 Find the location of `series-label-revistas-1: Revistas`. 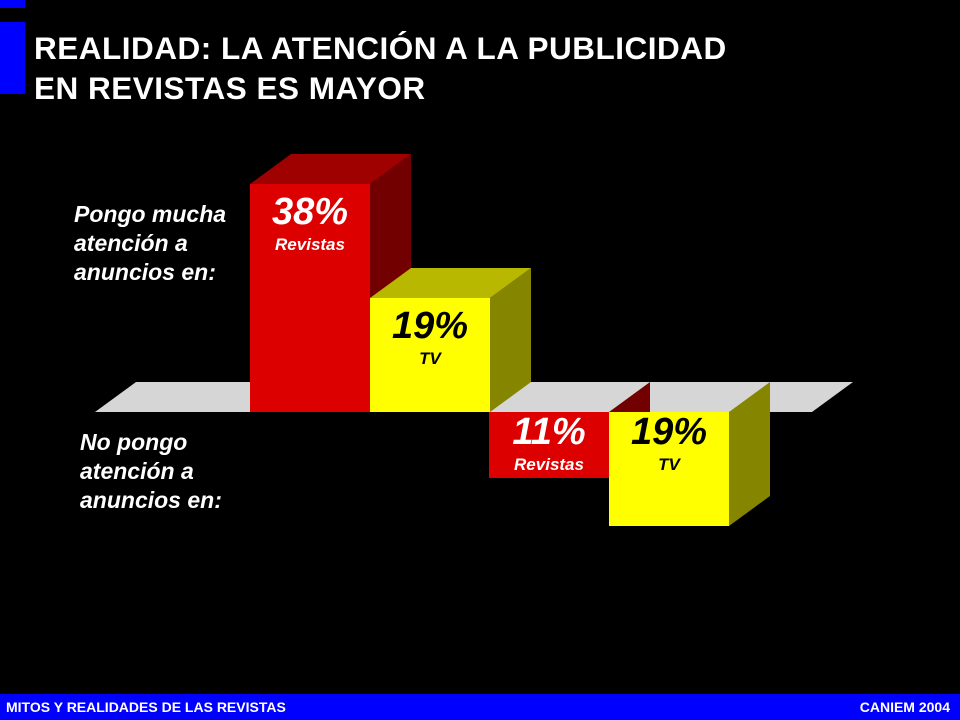

series-label-revistas-1: Revistas is located at coordinates (310, 244).